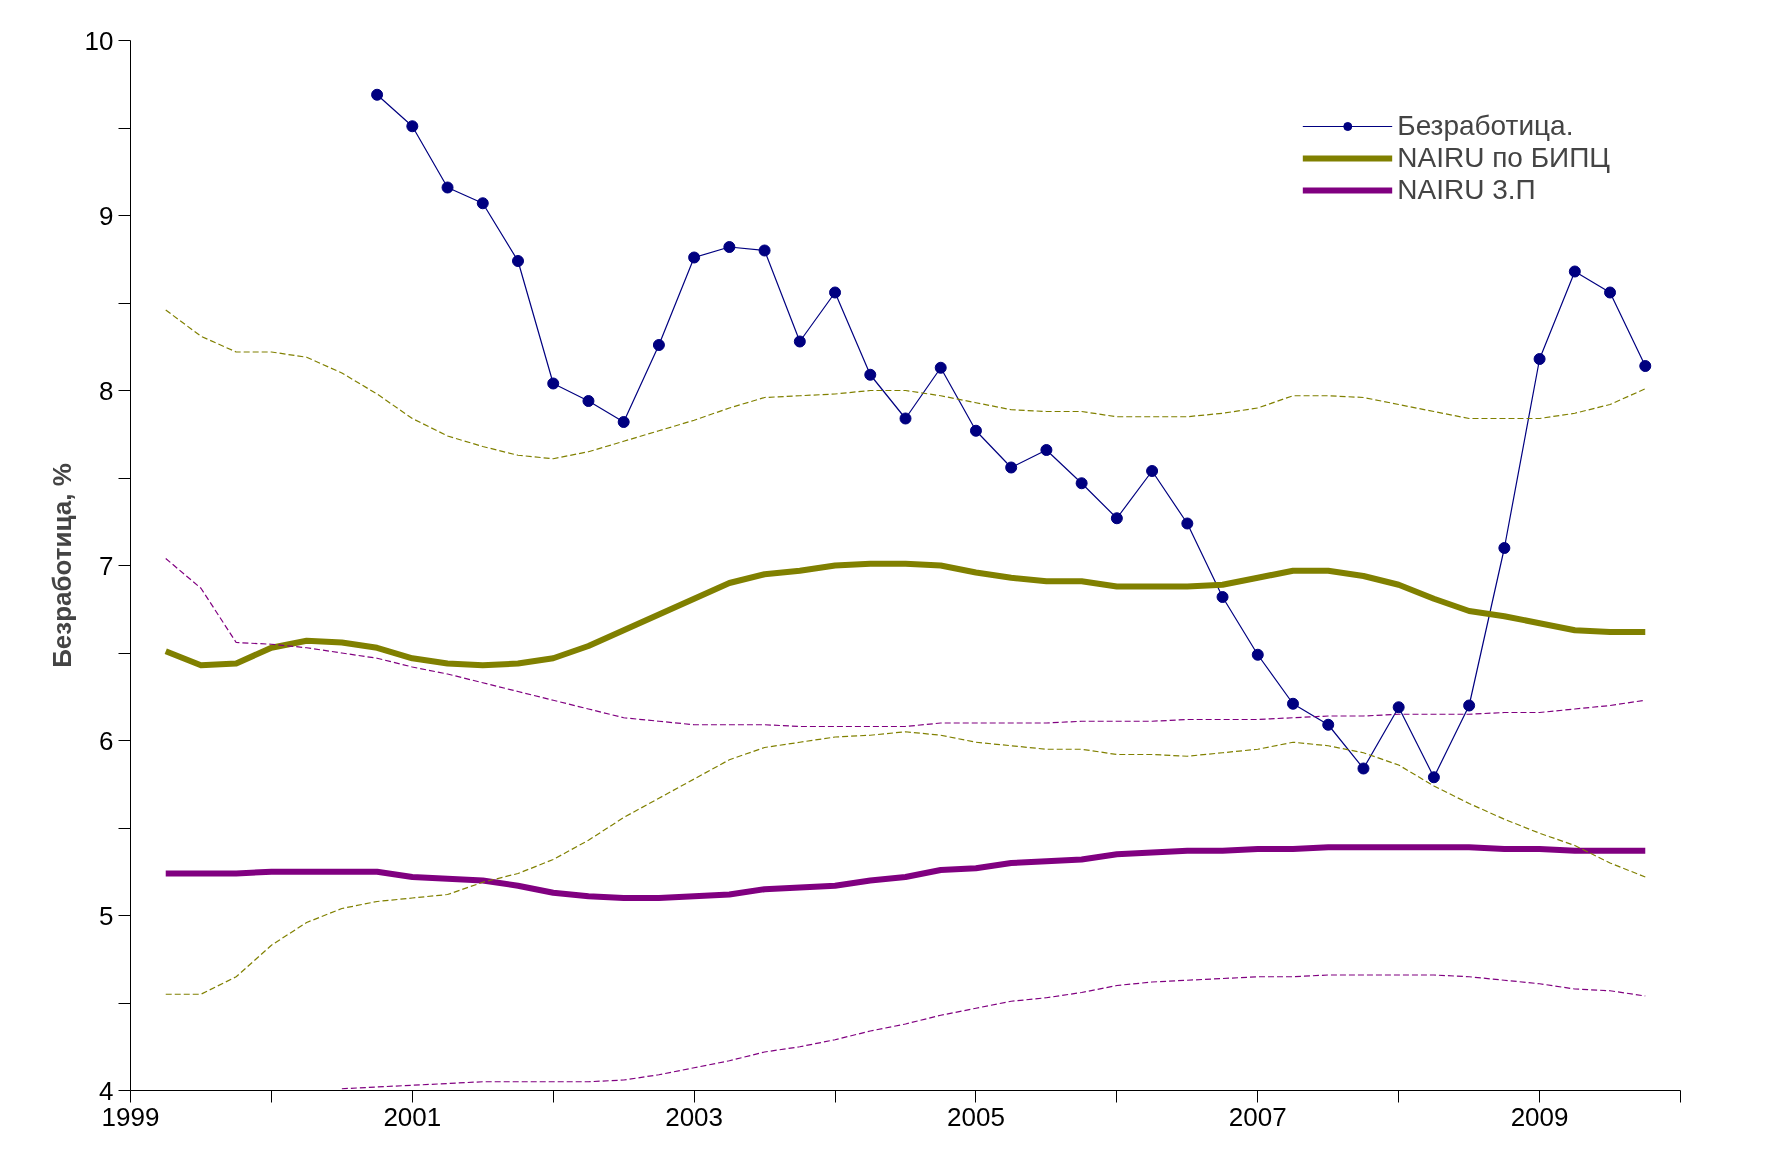  I want to click on legend-label: NAIRU по БИПЦ, so click(1503, 158).